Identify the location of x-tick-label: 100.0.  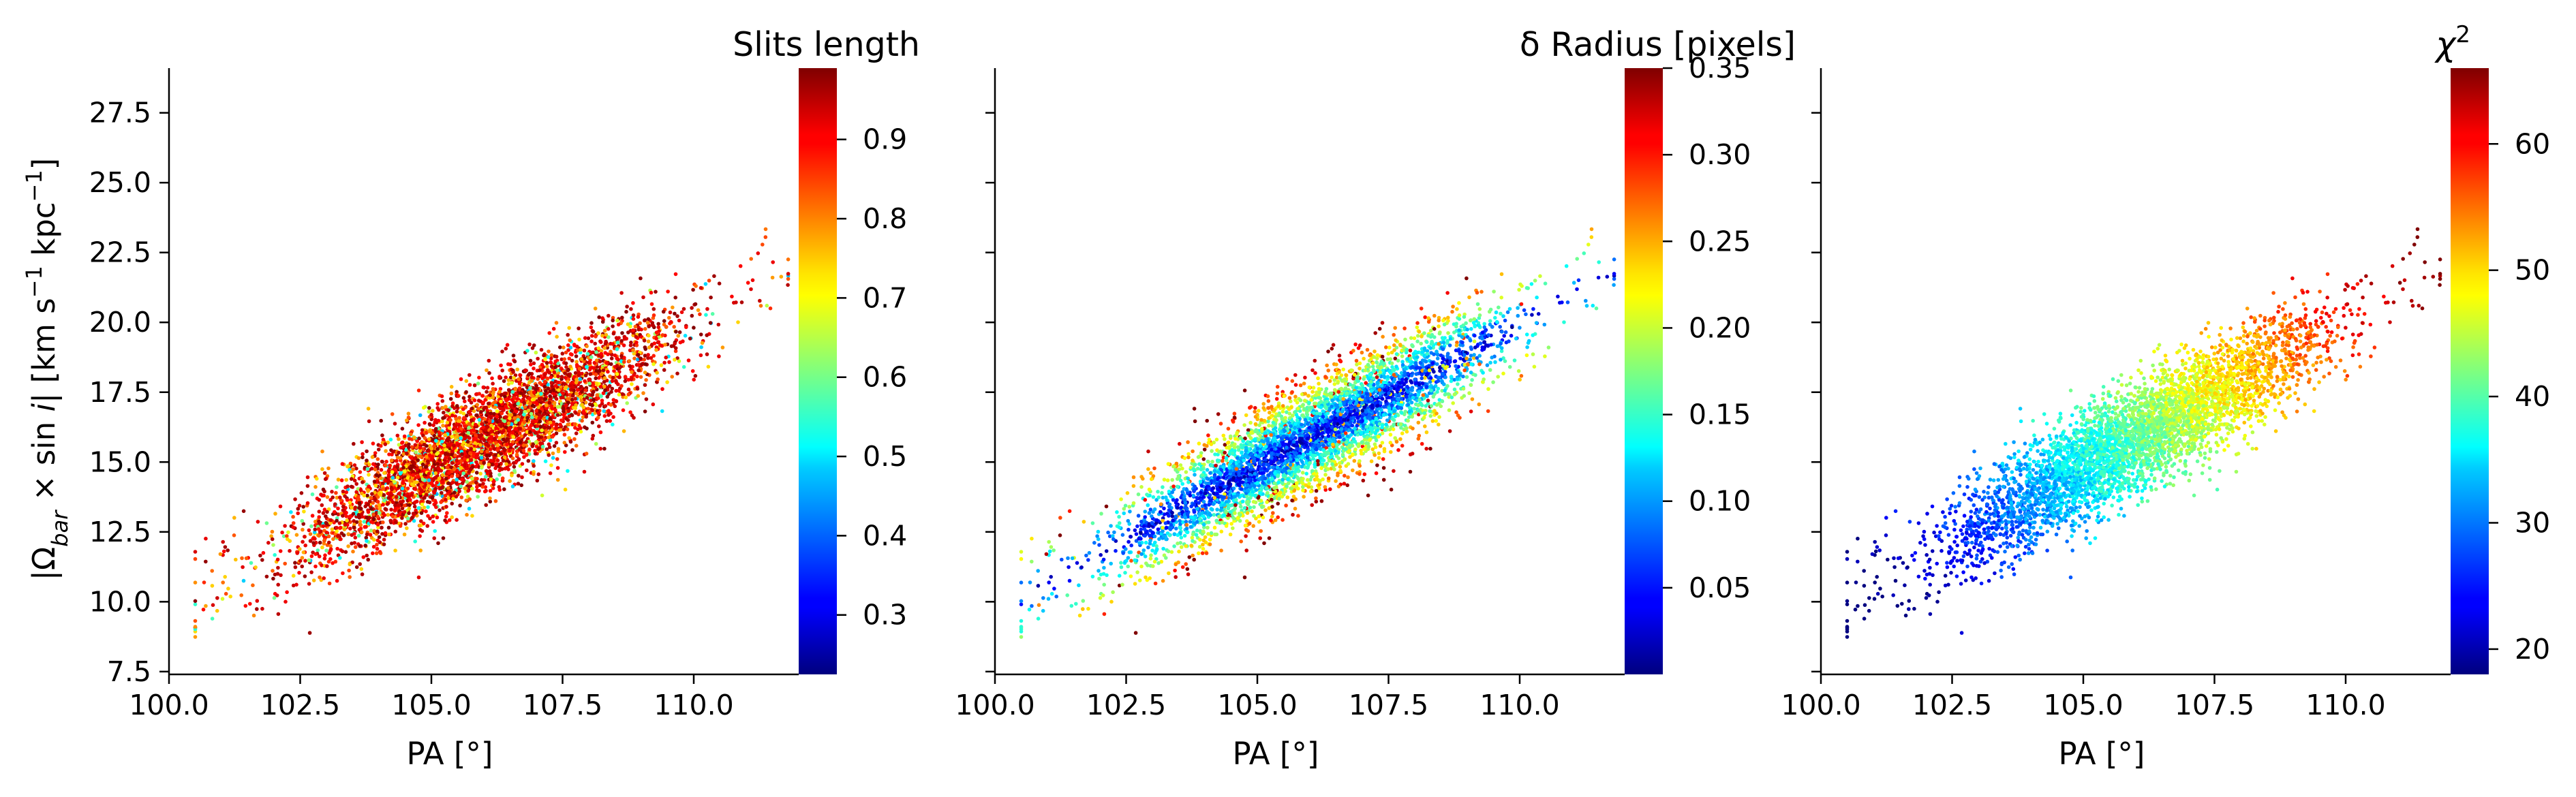
(169, 705).